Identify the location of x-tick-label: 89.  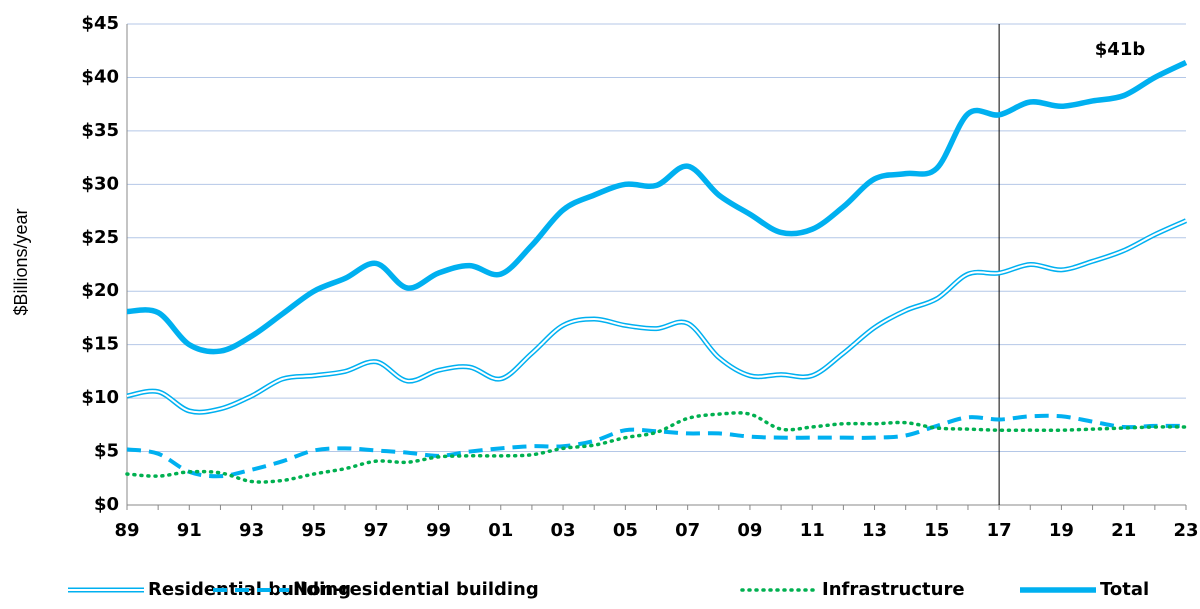
(126, 530).